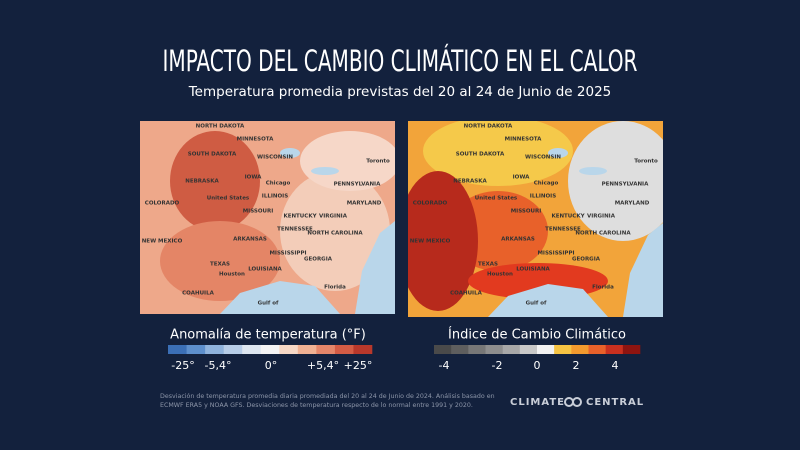 The height and width of the screenshot is (450, 800). I want to click on legend-label: -2, so click(497, 365).